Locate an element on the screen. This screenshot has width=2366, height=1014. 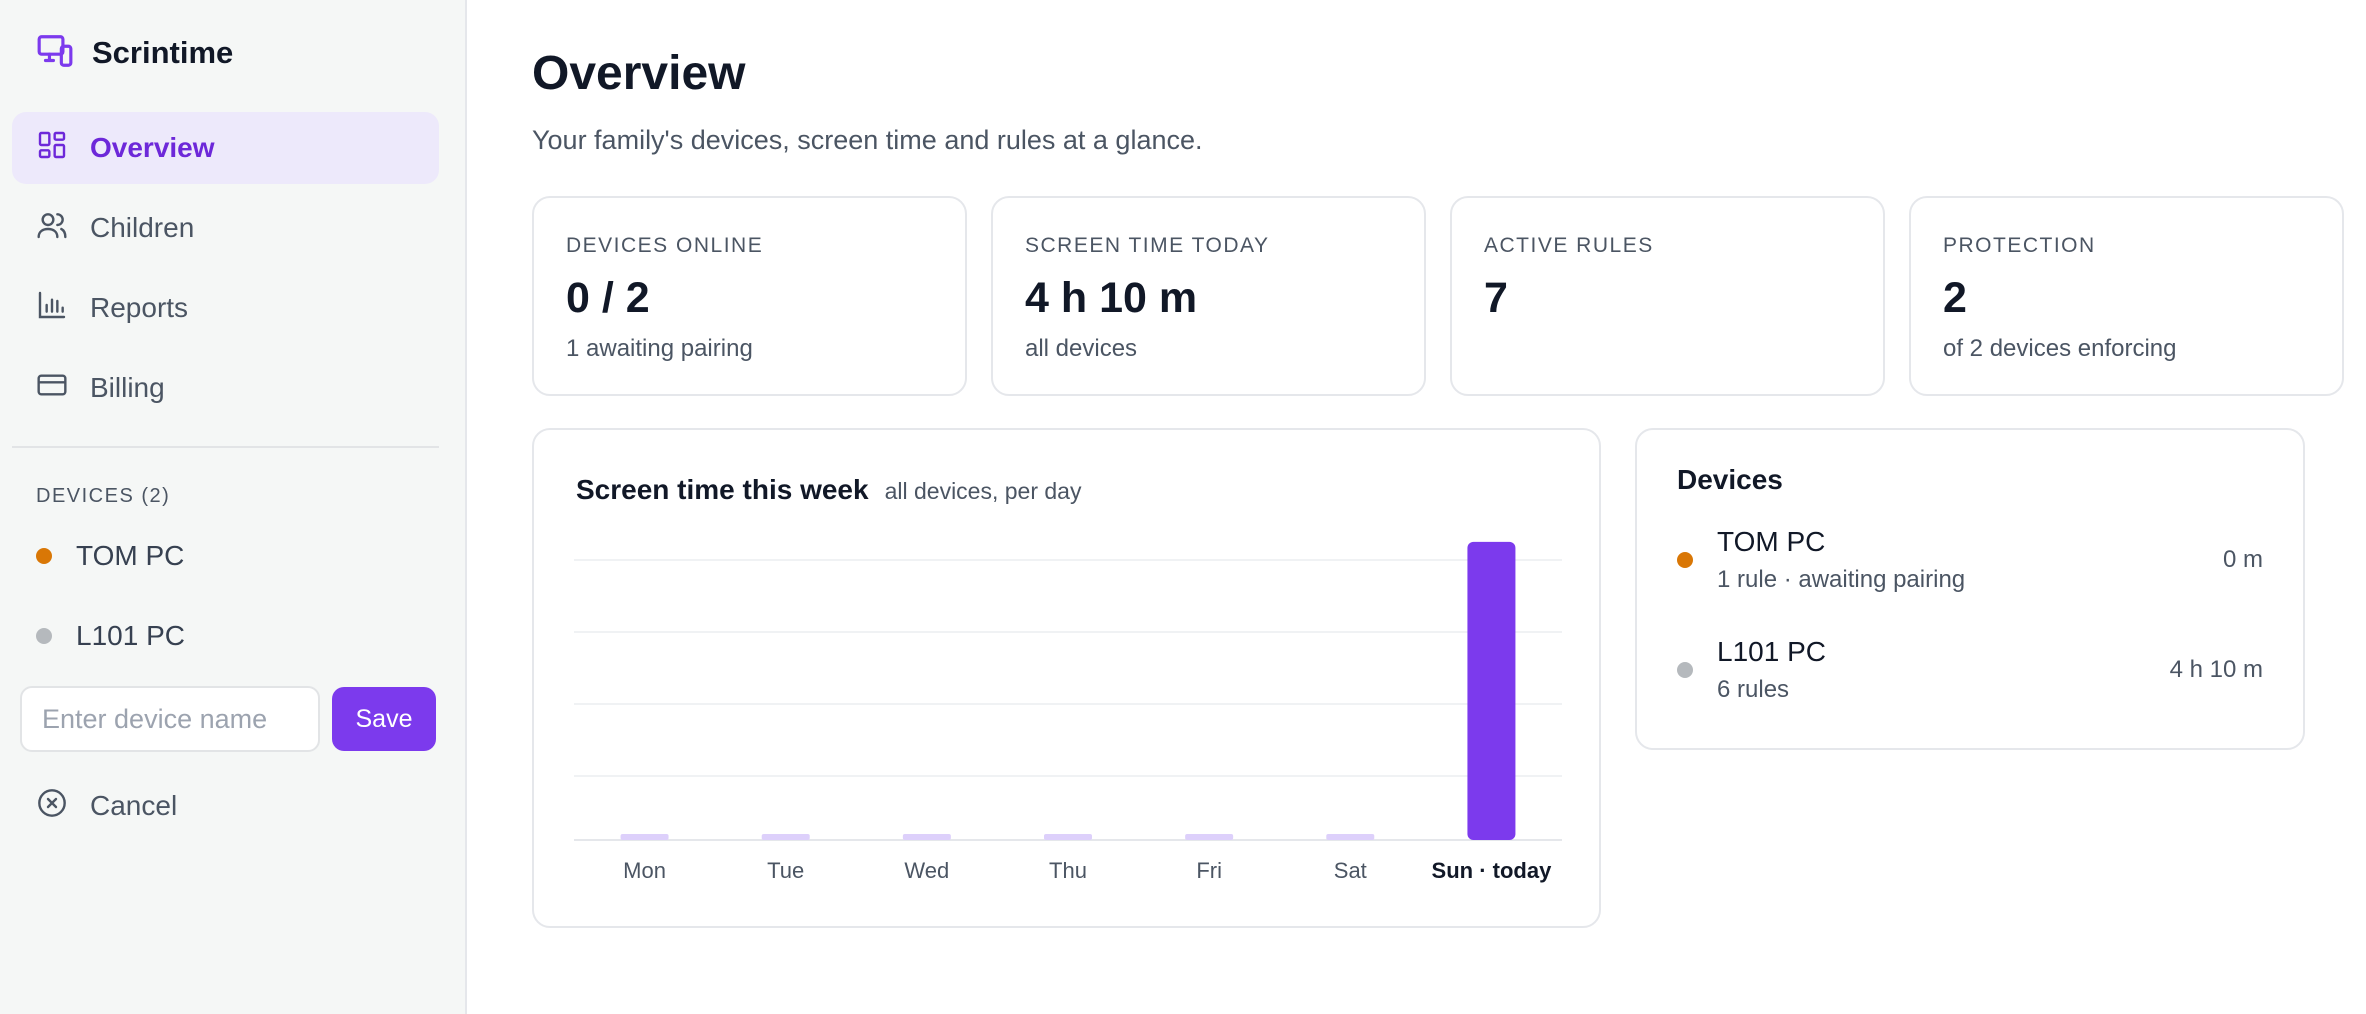
device-row-l101-pc: L101 PC 6 rules 4 h 10 m is located at coordinates (1970, 670).